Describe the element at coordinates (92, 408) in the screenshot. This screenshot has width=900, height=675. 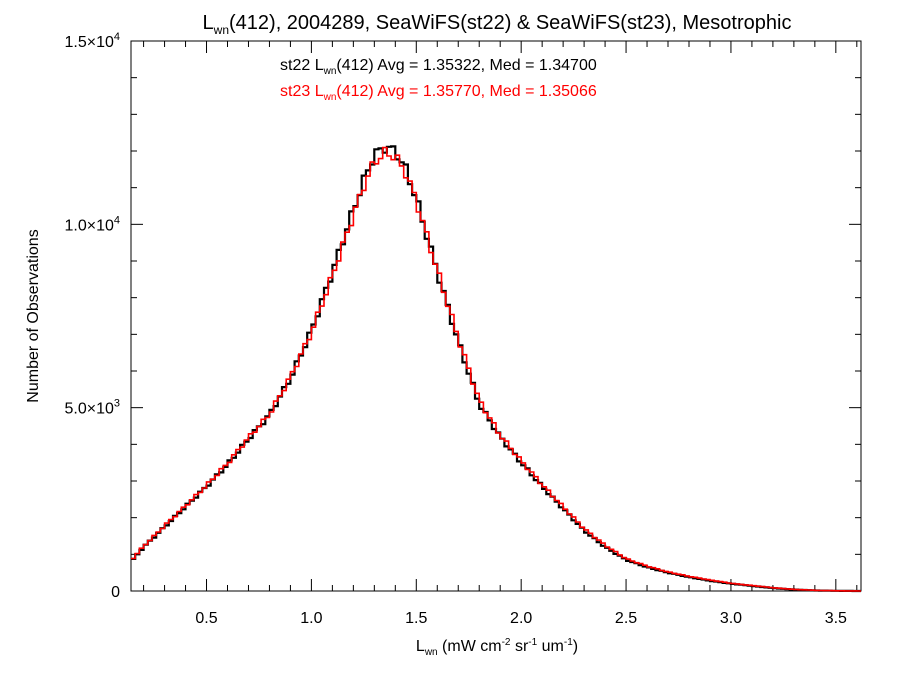
I see `y-tick-label: 5.0×10³` at that location.